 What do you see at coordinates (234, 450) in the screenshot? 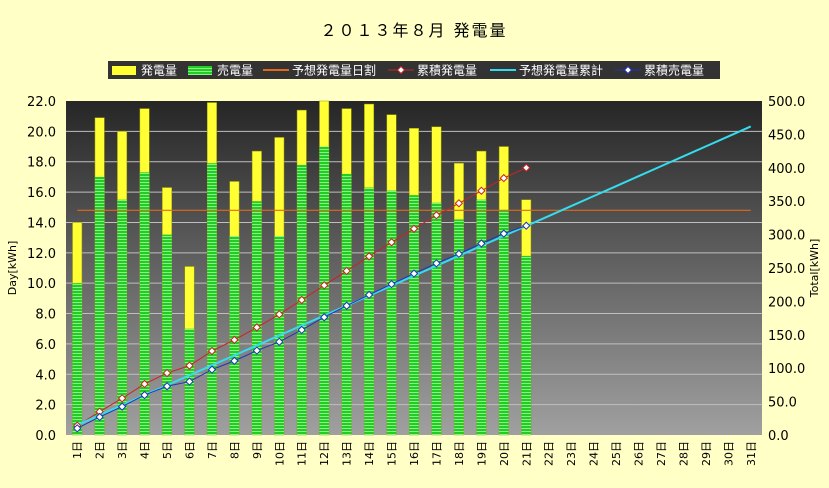
I see `x-tick-label: 8日` at bounding box center [234, 450].